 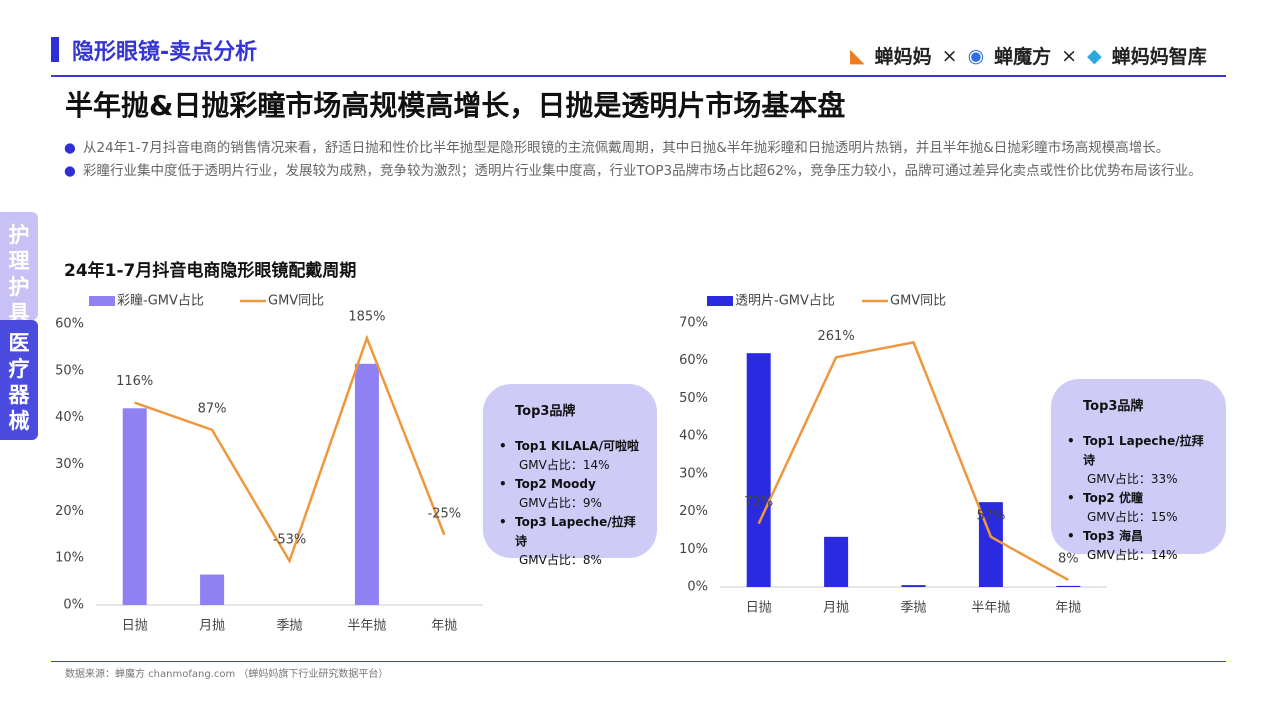 What do you see at coordinates (693, 323) in the screenshot?
I see `y-tick-label: 70%` at bounding box center [693, 323].